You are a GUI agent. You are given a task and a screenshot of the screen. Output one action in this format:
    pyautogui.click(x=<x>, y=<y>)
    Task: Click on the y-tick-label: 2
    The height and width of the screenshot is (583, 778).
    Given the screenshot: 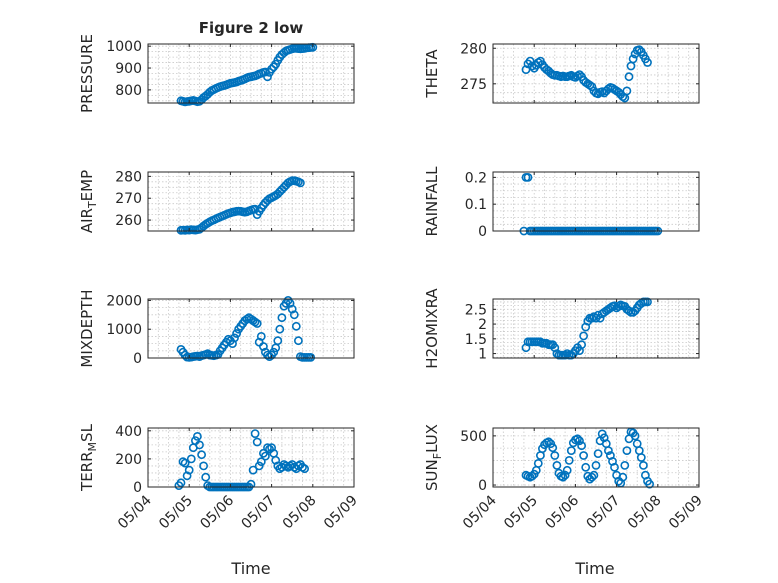 What is the action you would take?
    pyautogui.click(x=482, y=325)
    